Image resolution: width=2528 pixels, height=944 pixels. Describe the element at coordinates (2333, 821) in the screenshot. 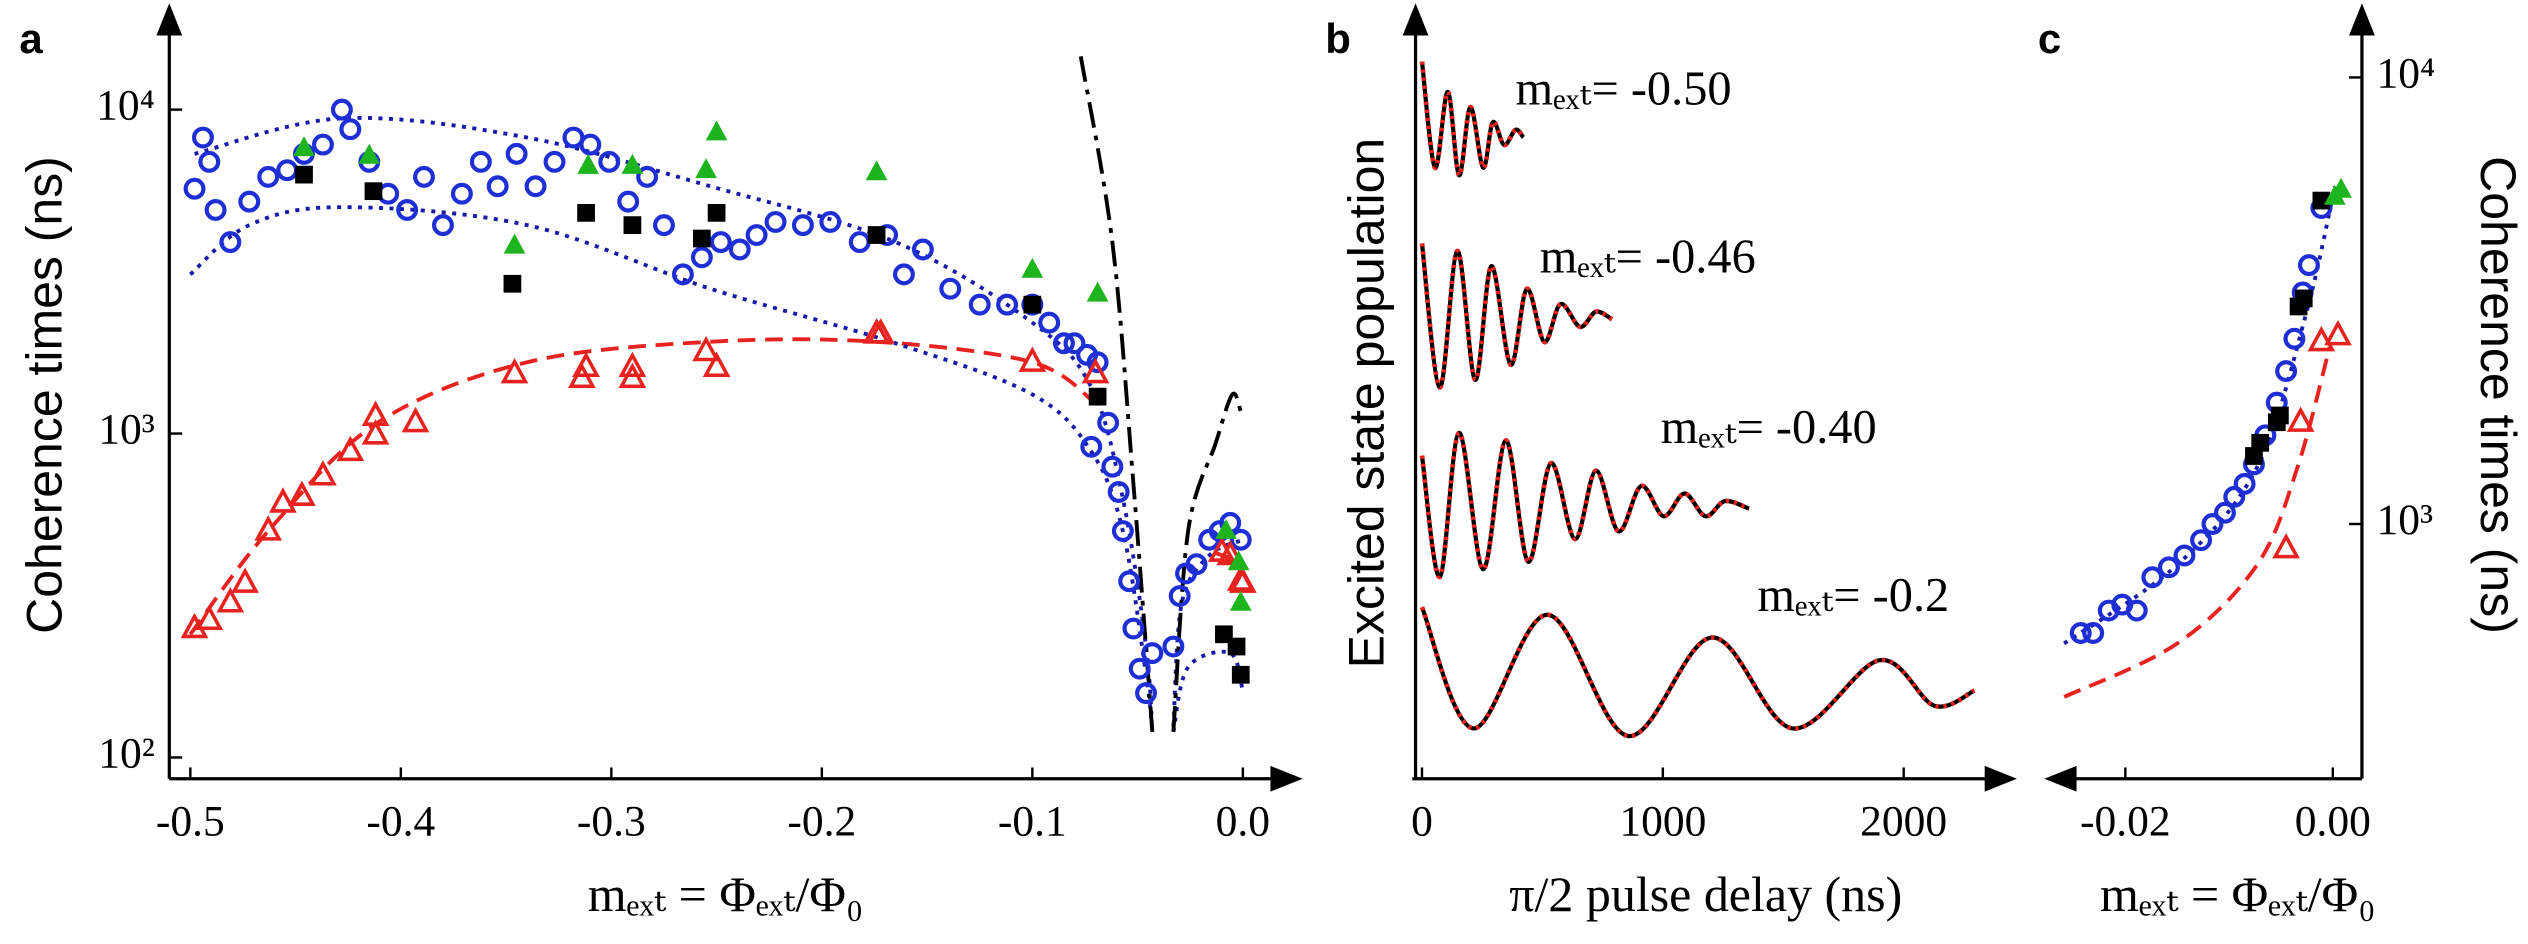

I see `x-tick-label: 0.00` at that location.